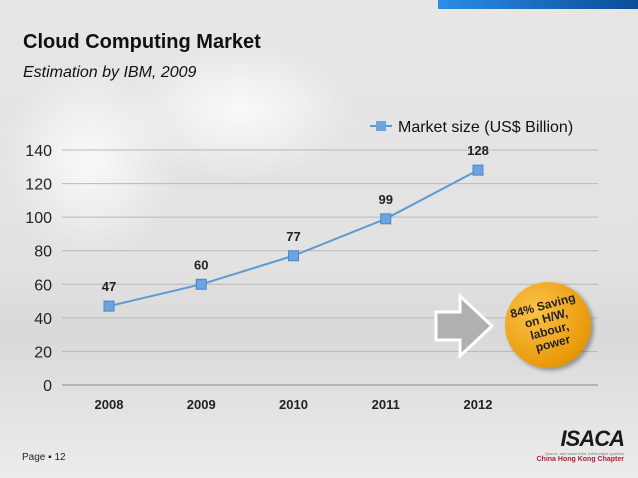 The height and width of the screenshot is (478, 638). What do you see at coordinates (43, 252) in the screenshot?
I see `y-tick-label: 80` at bounding box center [43, 252].